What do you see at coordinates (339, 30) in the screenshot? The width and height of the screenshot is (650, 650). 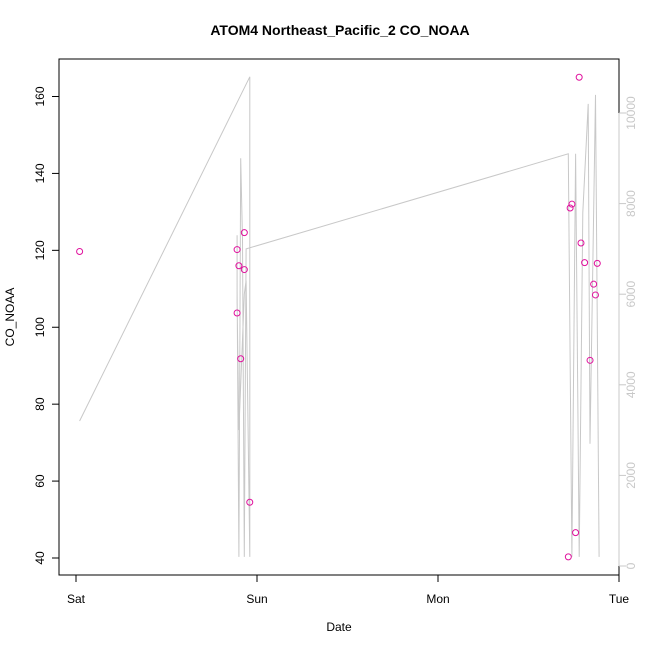 I see `chart-title: ATOM4 Northeast_Pacific_2 CO_NOAA` at bounding box center [339, 30].